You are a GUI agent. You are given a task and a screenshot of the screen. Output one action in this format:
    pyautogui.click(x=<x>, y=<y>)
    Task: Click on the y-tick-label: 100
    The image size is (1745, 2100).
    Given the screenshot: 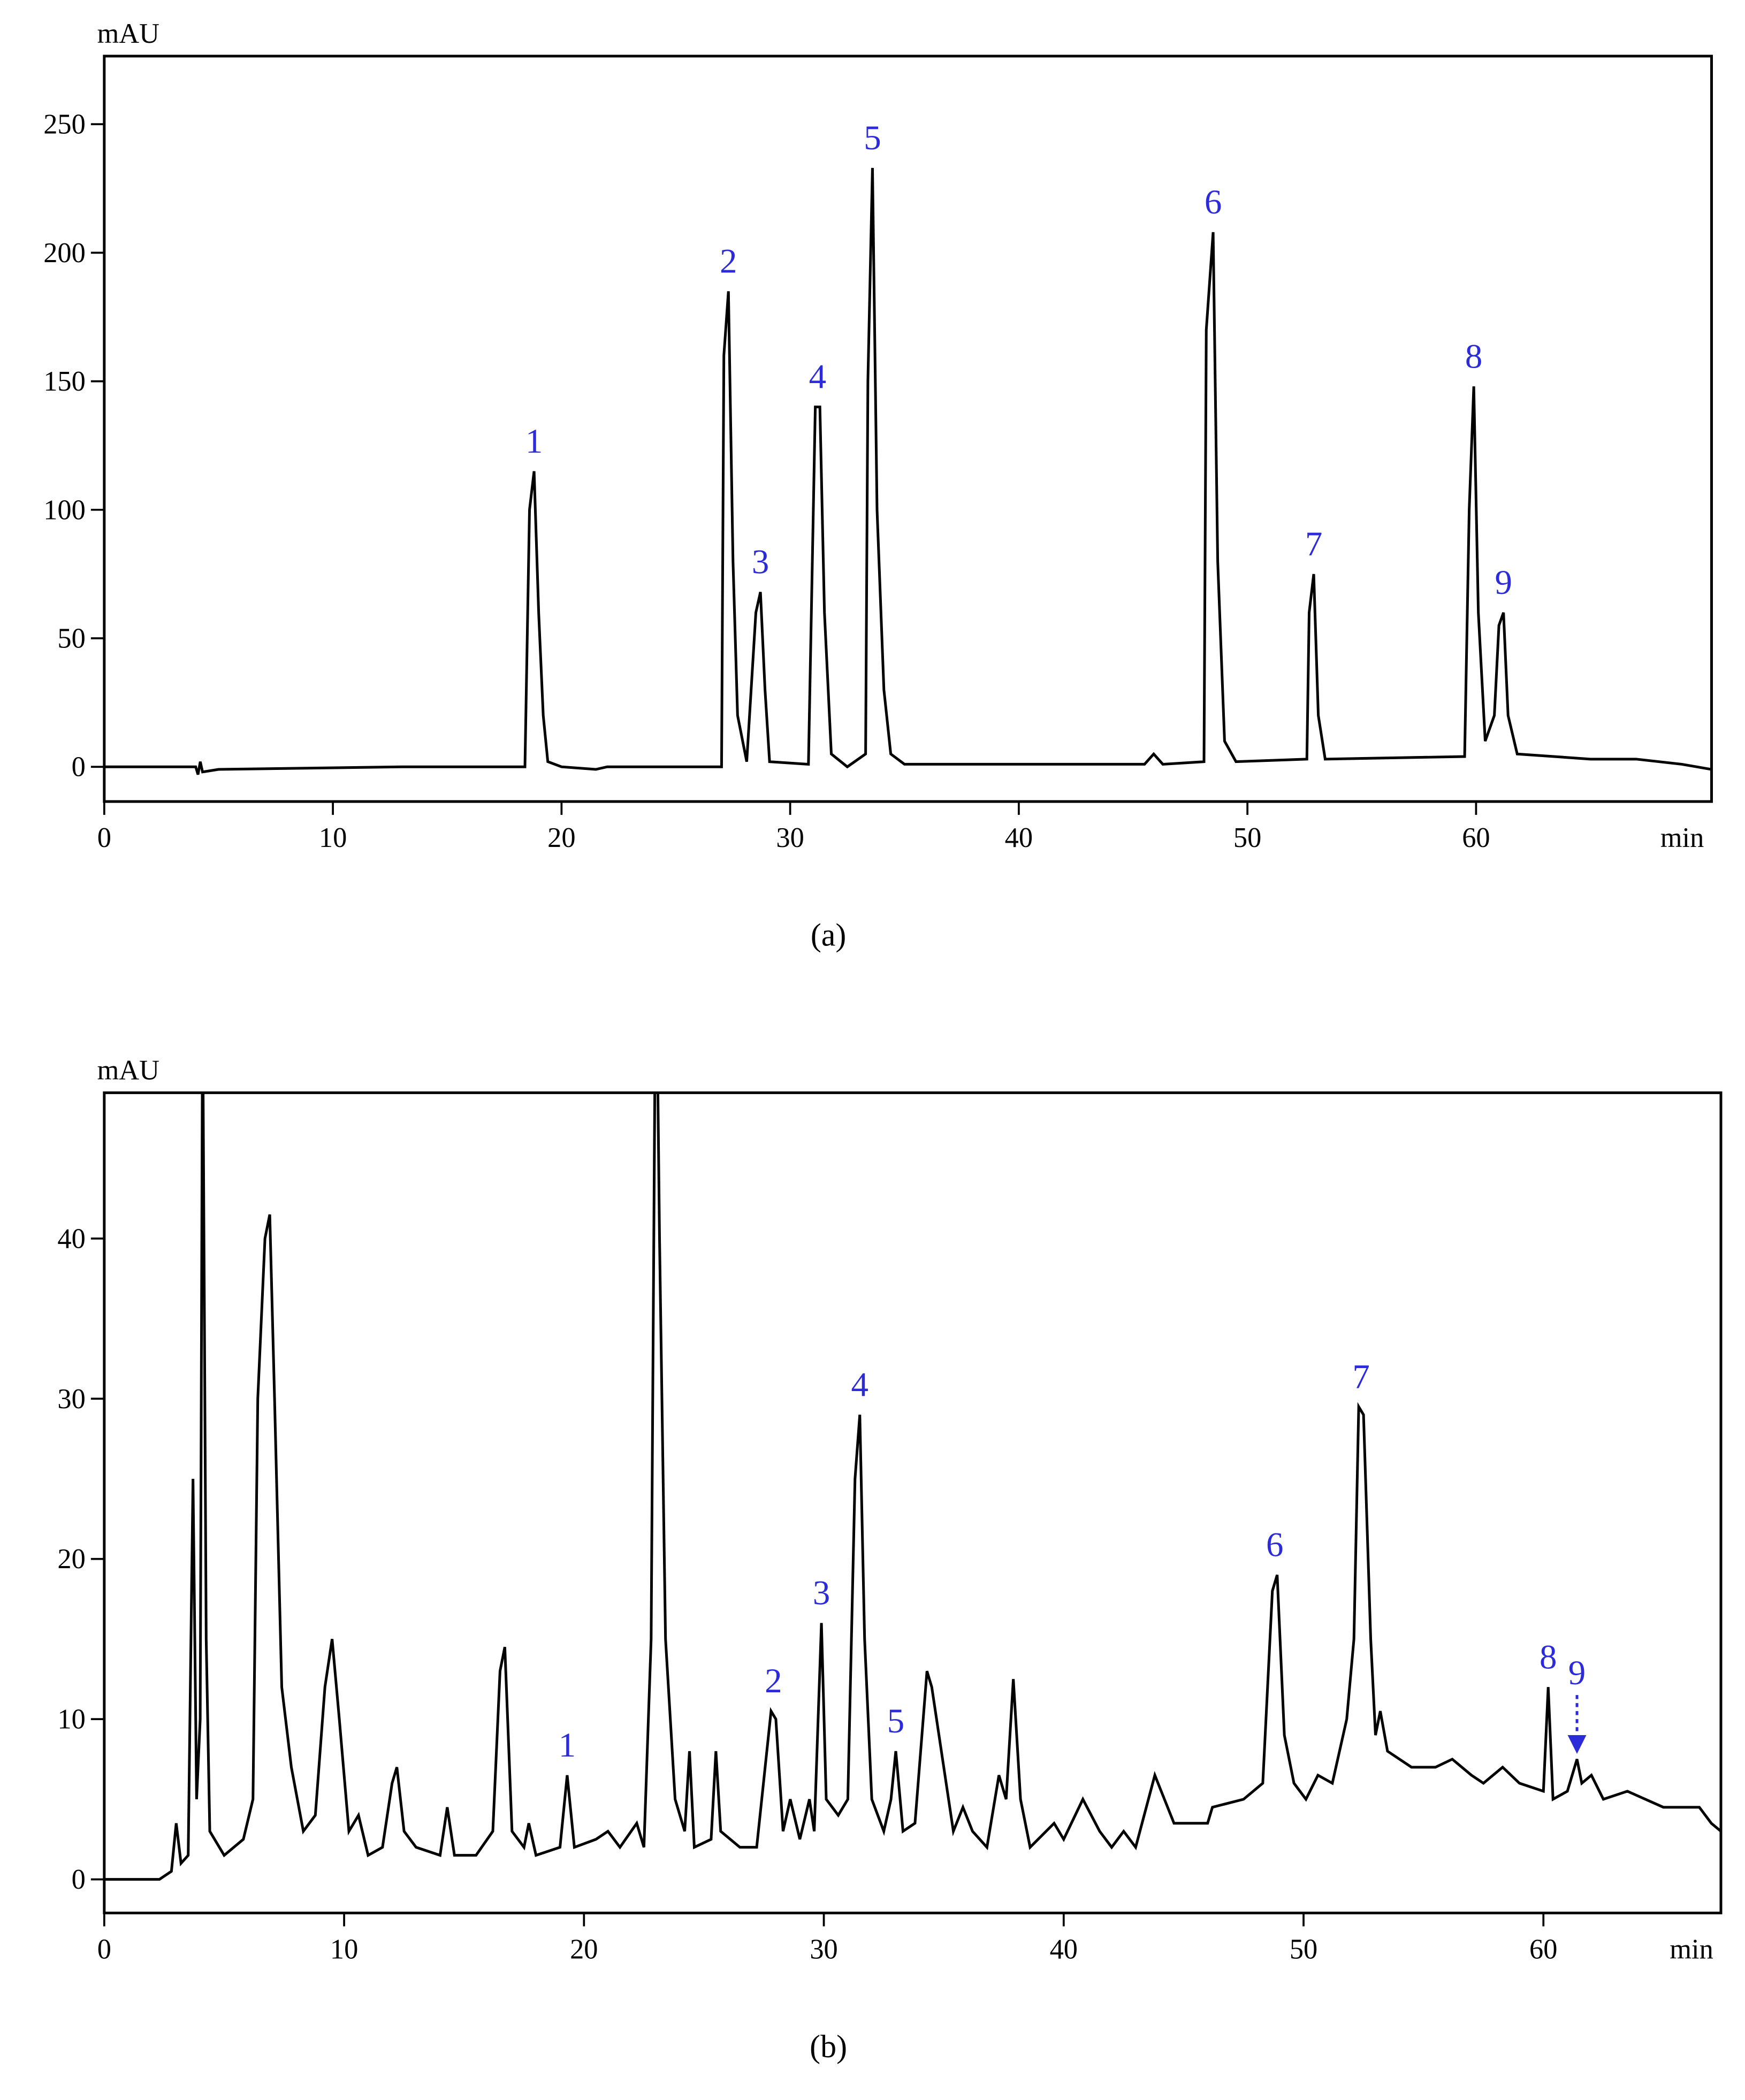 What is the action you would take?
    pyautogui.click(x=64, y=509)
    